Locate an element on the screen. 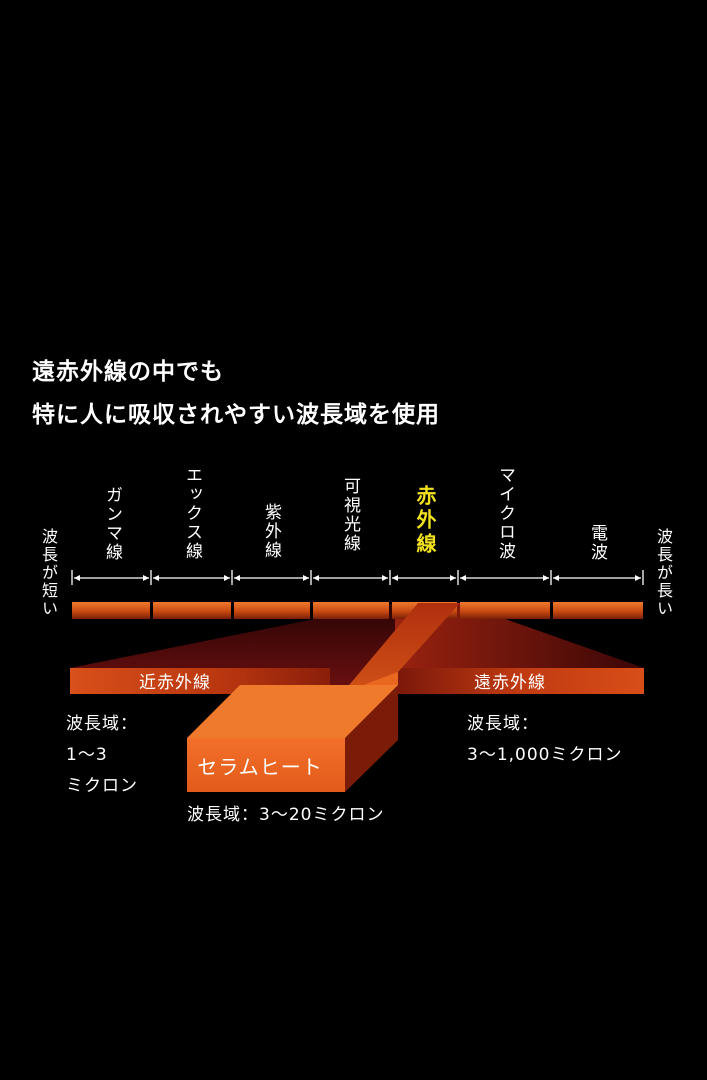 This screenshot has width=707, height=1080. band-label-infrared: 赤外線 is located at coordinates (425, 521).